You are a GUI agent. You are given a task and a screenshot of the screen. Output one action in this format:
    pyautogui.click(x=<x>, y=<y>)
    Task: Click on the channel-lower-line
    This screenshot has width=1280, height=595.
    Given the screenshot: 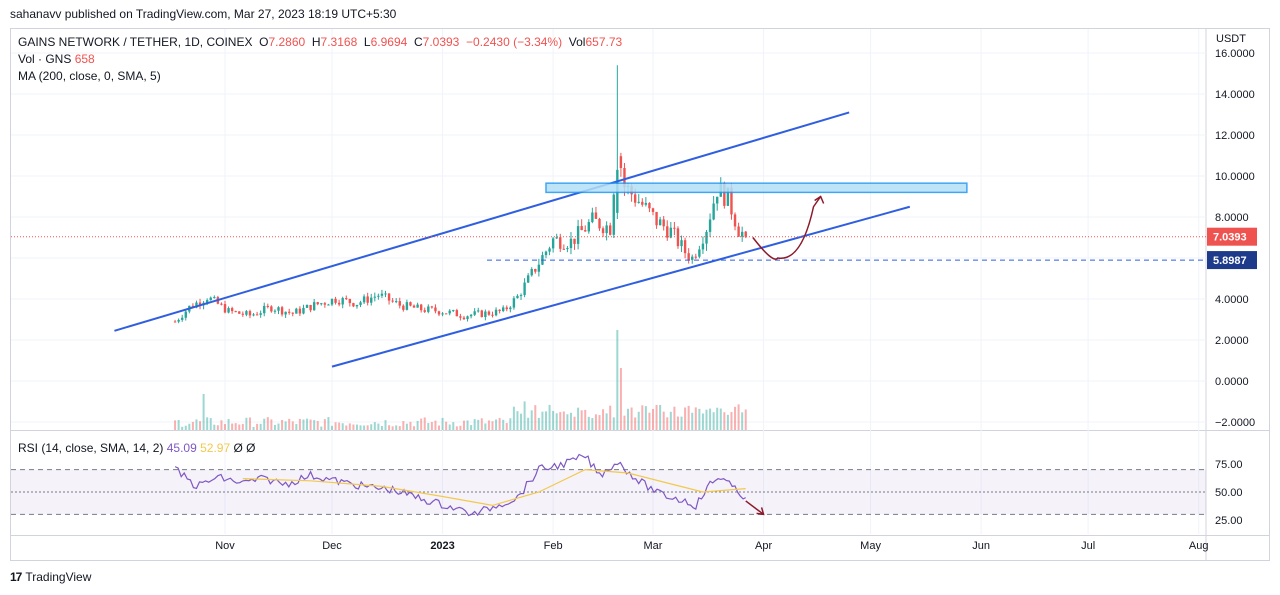 What is the action you would take?
    pyautogui.click(x=621, y=286)
    